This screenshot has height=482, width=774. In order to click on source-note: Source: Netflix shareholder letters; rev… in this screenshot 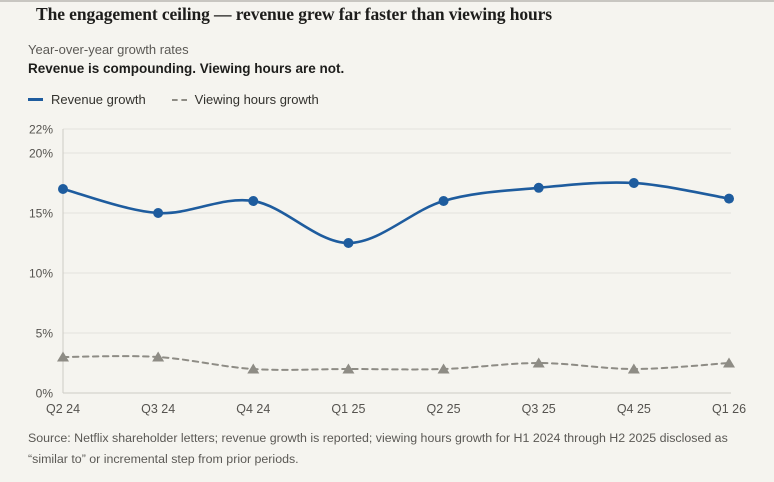, I will do `click(398, 449)`.